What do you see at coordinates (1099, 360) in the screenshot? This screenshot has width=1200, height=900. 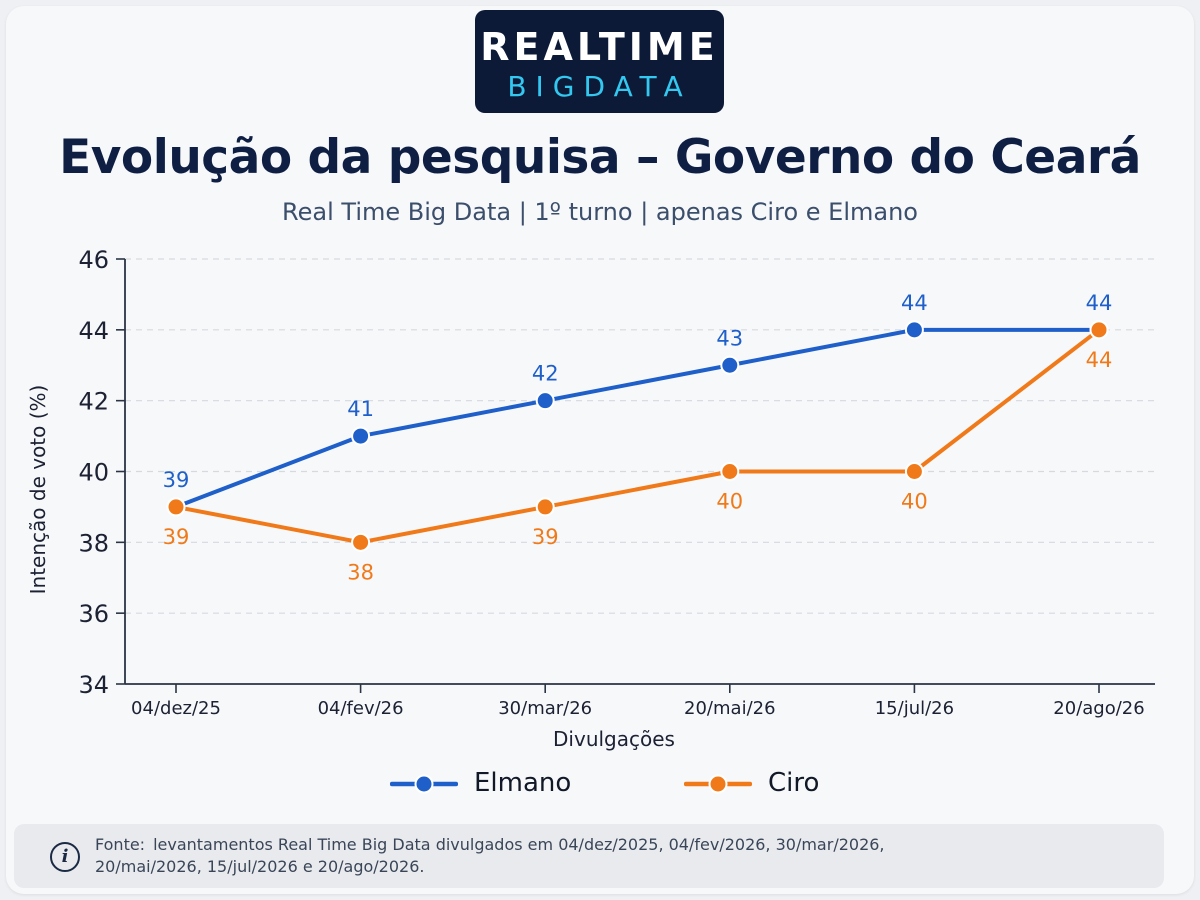 I see `data-label-ciro-5: 44` at bounding box center [1099, 360].